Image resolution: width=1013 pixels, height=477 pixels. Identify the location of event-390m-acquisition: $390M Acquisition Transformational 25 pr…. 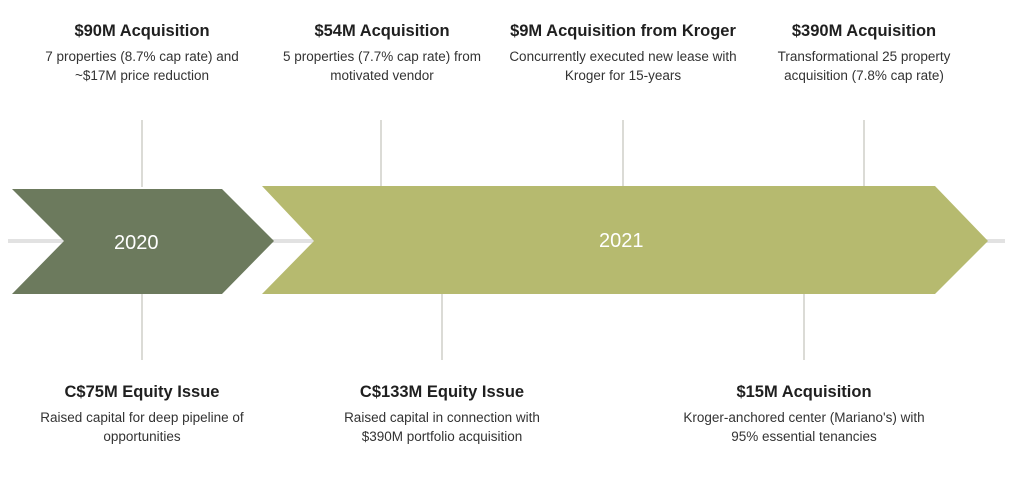
(864, 53).